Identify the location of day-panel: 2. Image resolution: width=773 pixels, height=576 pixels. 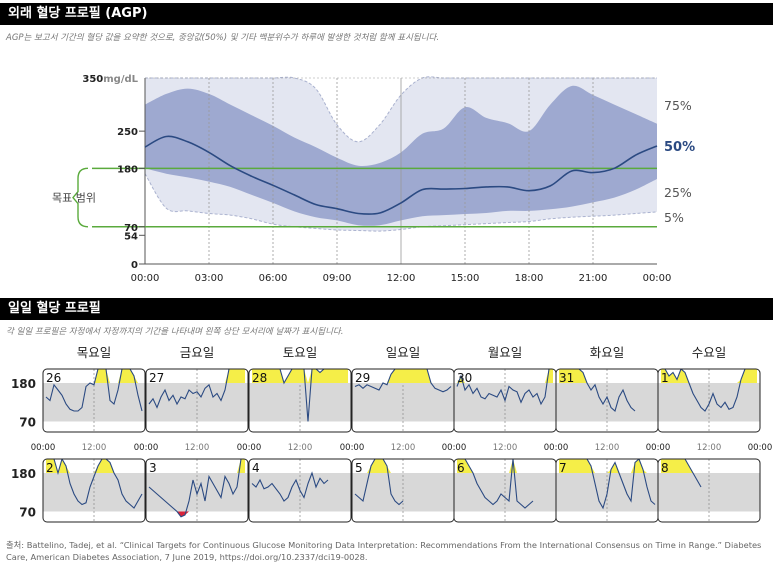
(94, 490).